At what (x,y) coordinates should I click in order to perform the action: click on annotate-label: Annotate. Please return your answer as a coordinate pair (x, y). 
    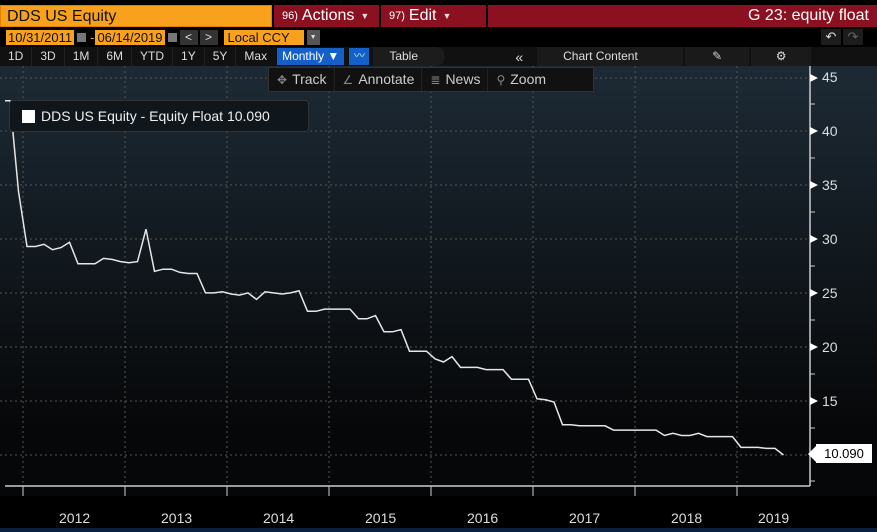
    Looking at the image, I should click on (386, 79).